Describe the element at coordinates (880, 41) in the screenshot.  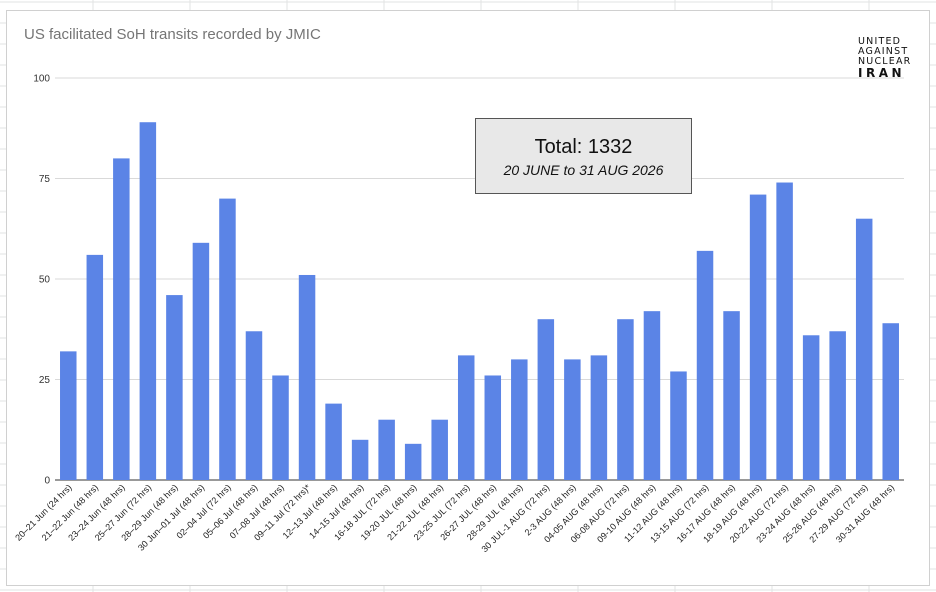
I see `logo-line-1: UNITED` at that location.